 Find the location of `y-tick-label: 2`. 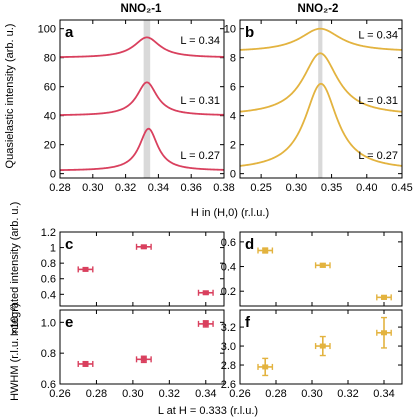

y-tick-label: 2 is located at coordinates (233, 146).